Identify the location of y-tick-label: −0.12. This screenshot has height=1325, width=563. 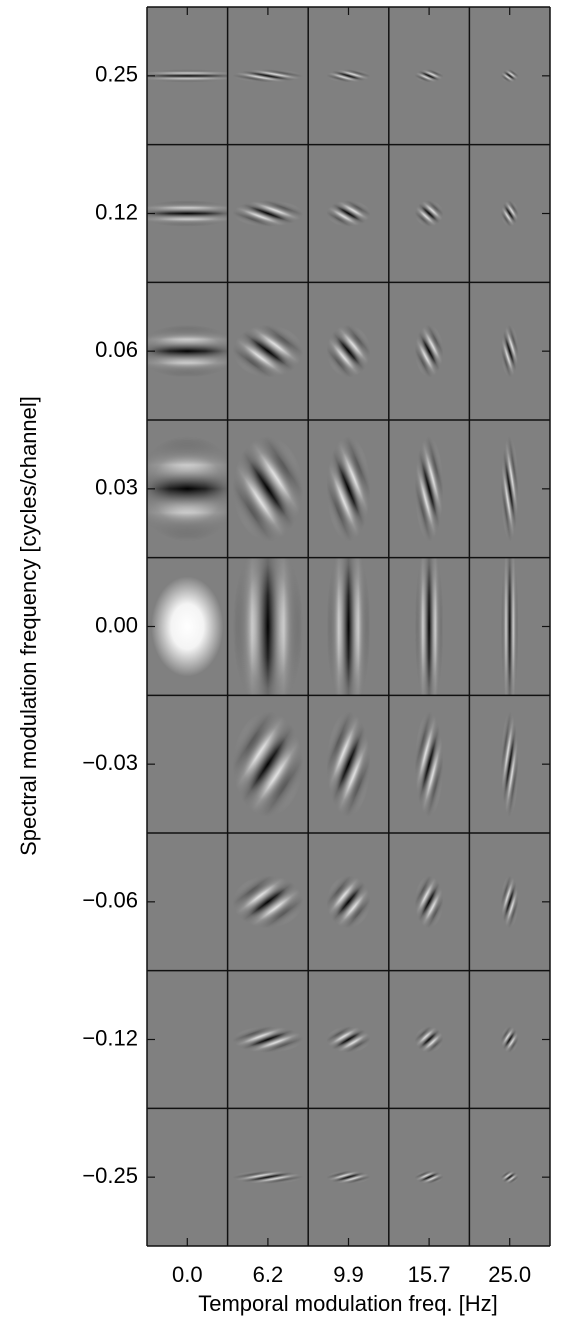
(110, 1037).